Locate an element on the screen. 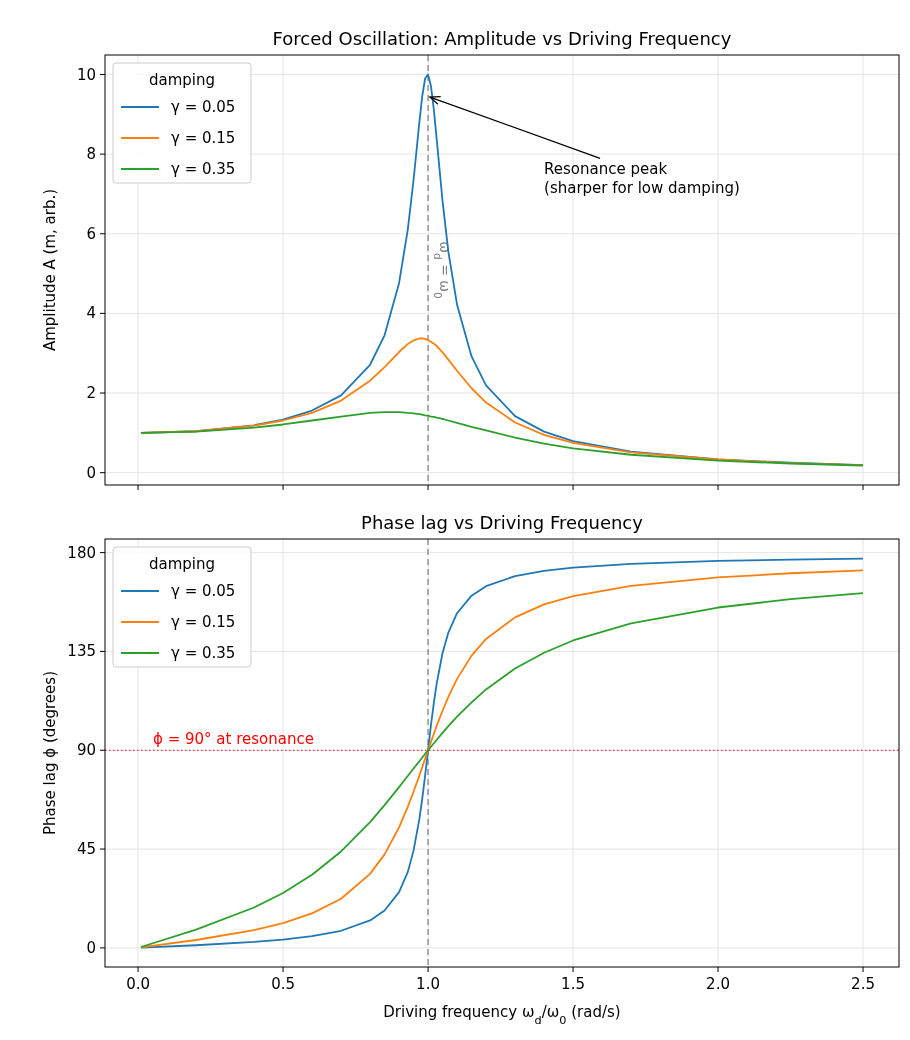  chart-title: Forced Oscillation: Amplitude vs Driving Frequency is located at coordinates (502, 38).